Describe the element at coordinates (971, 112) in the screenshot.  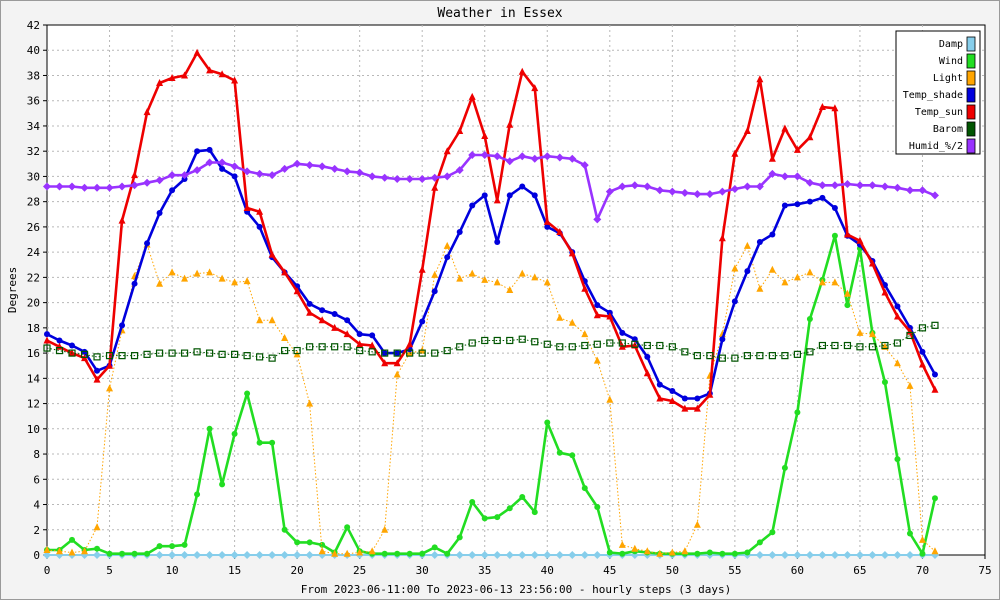
I see `legend-swatch-temp-sun` at that location.